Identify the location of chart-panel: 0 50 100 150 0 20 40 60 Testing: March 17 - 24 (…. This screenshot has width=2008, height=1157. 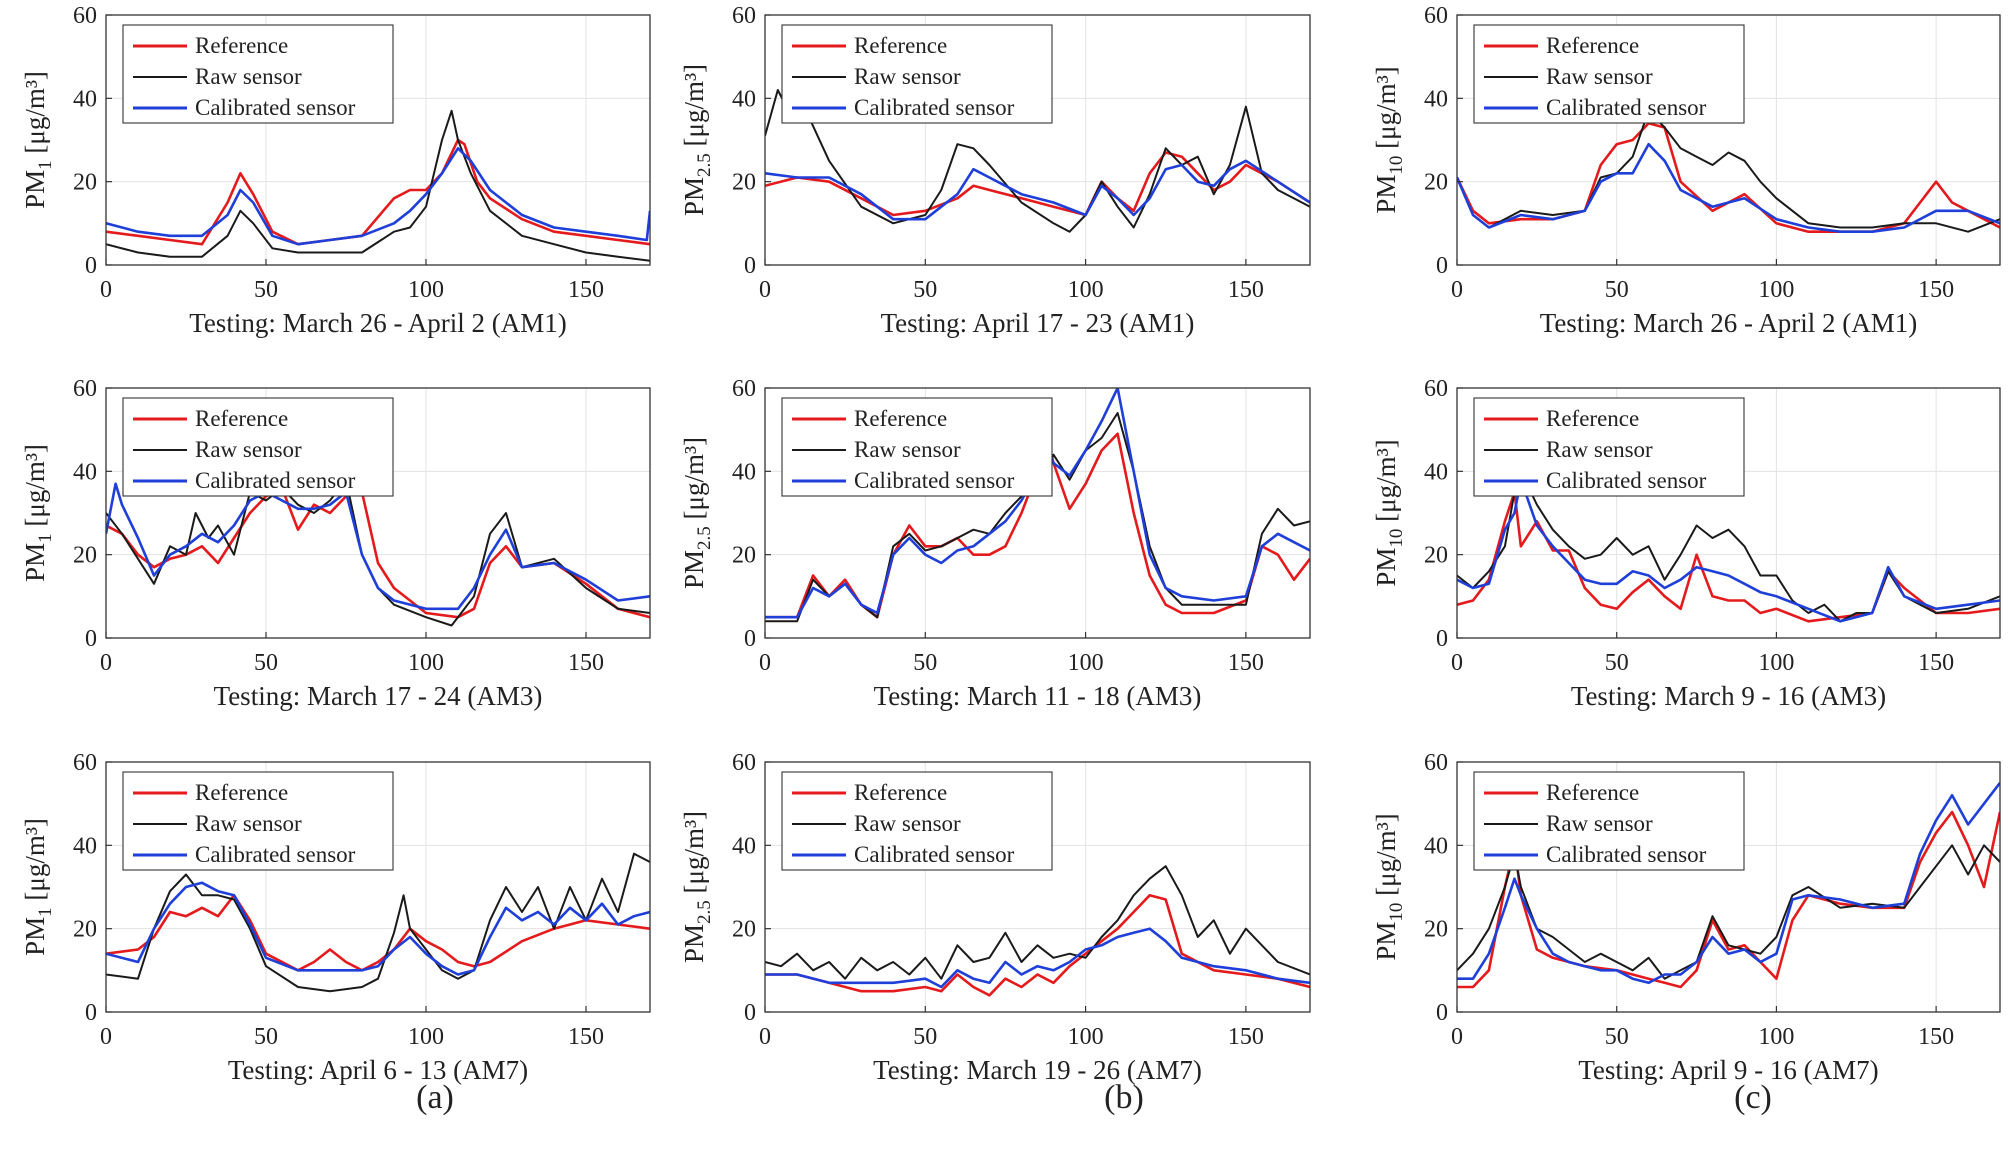
(335, 543).